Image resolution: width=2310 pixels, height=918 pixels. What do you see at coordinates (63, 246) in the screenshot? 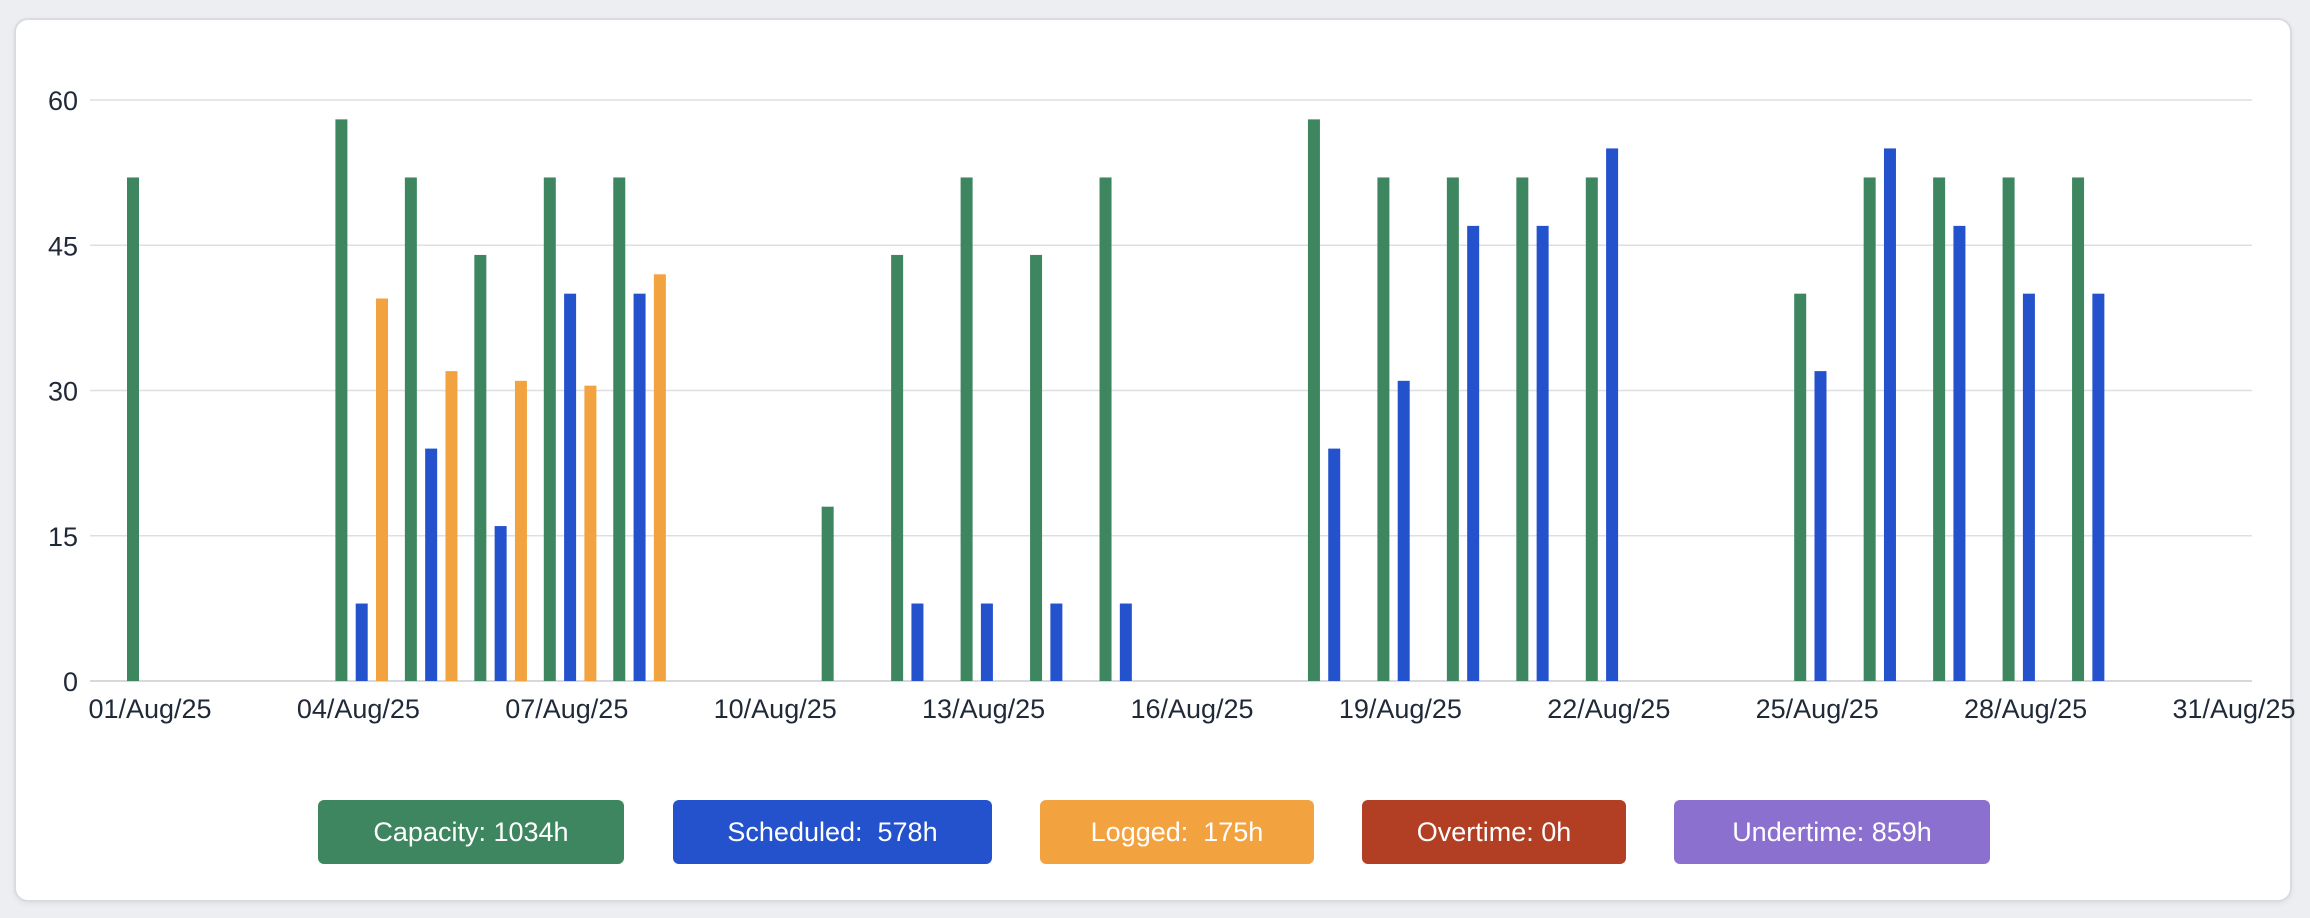
I see `y-tick-label: 45` at bounding box center [63, 246].